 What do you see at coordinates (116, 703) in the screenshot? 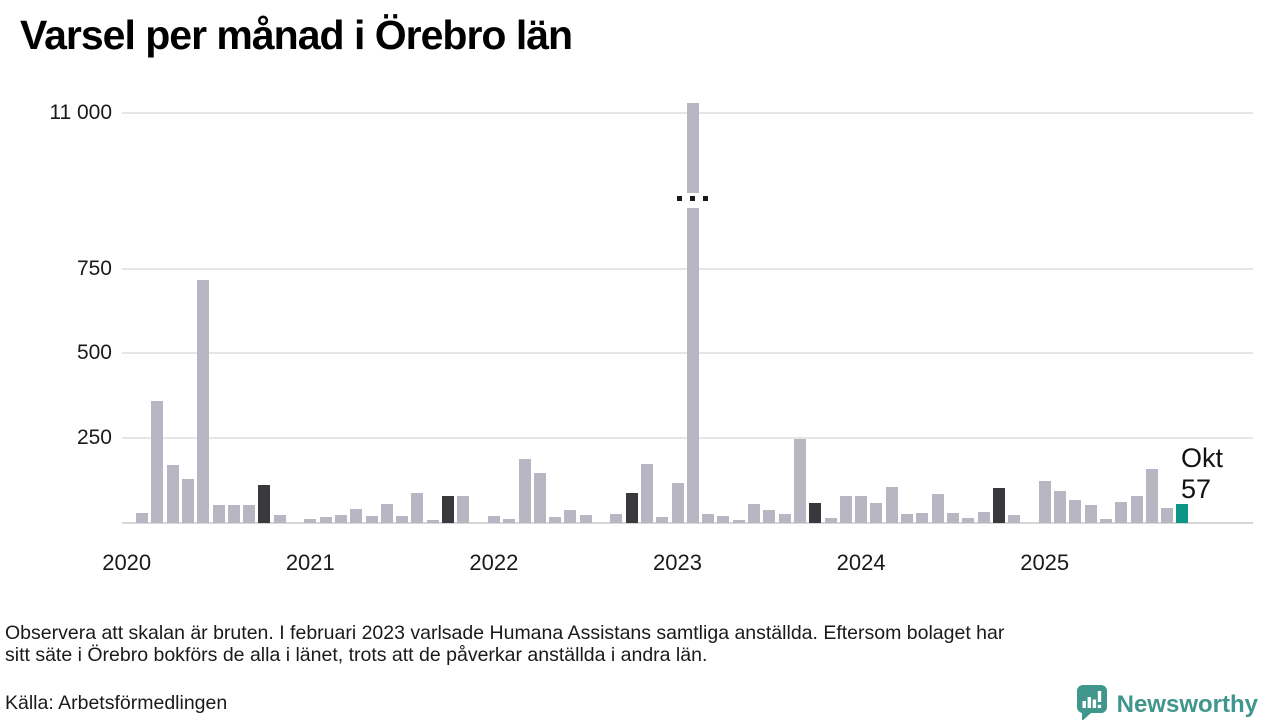
I see `source-credit: Källa: Arbetsförmedlingen` at bounding box center [116, 703].